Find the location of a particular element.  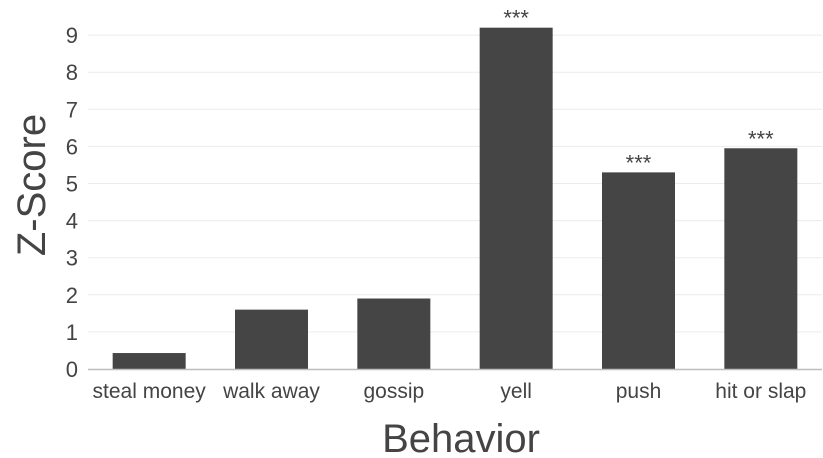

bar-hit-or-slap is located at coordinates (761, 258).